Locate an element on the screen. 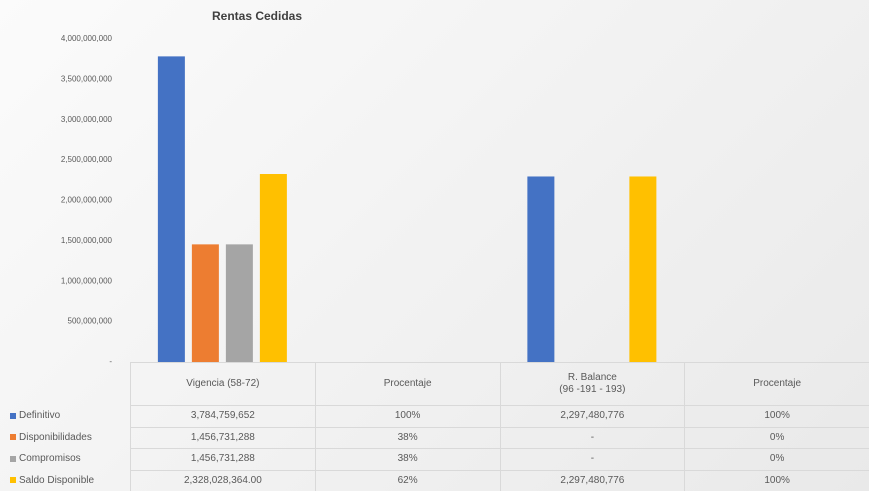  legend-entry: Definitivo is located at coordinates (35, 416).